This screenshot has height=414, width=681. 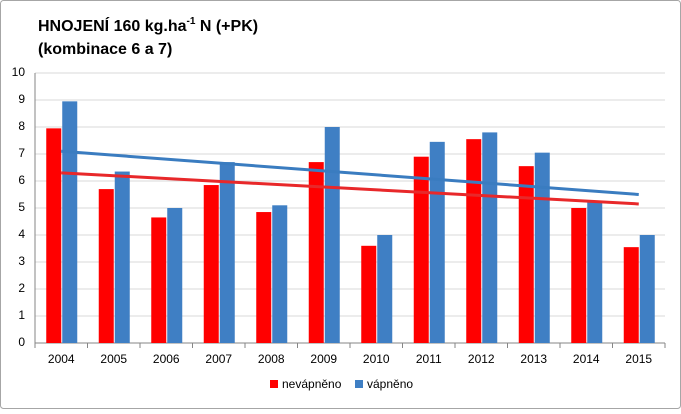 I want to click on legend-label: vápněno, so click(x=390, y=384).